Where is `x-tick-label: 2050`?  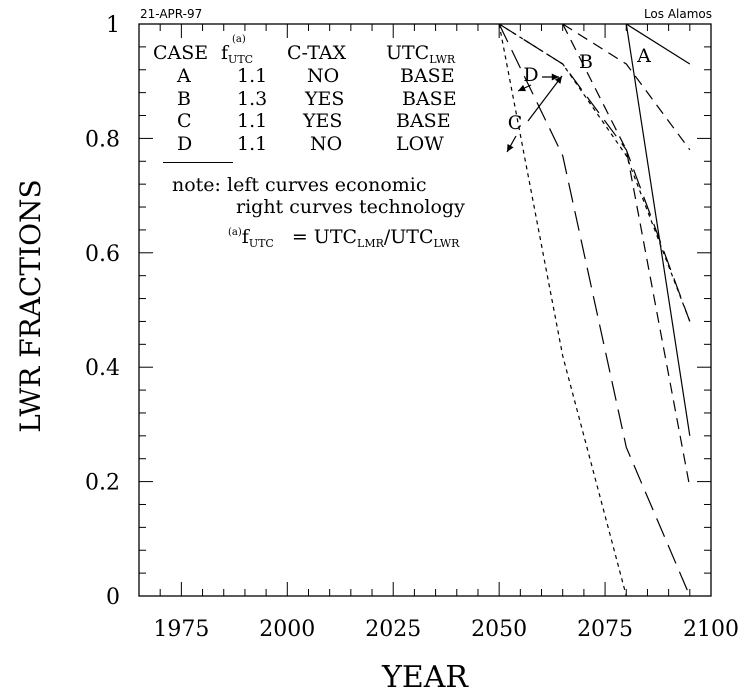 x-tick-label: 2050 is located at coordinates (499, 629).